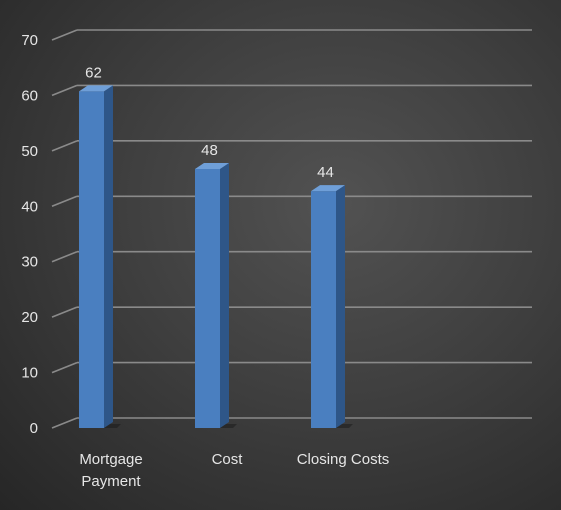  Describe the element at coordinates (110, 470) in the screenshot. I see `category-label: Mortgage Payment` at that location.